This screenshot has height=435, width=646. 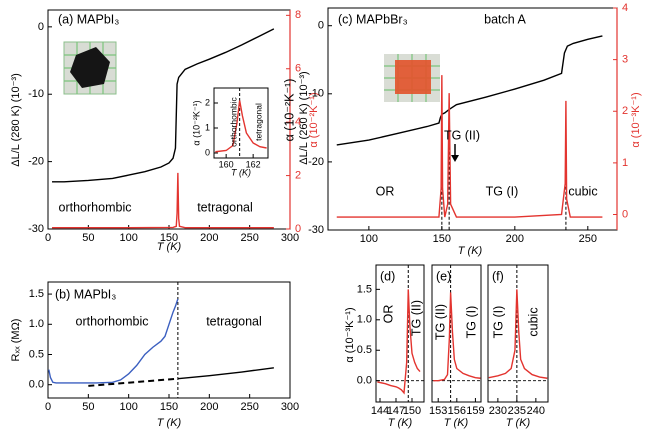 What do you see at coordinates (498, 411) in the screenshot?
I see `x-tick-label: 230` at bounding box center [498, 411].